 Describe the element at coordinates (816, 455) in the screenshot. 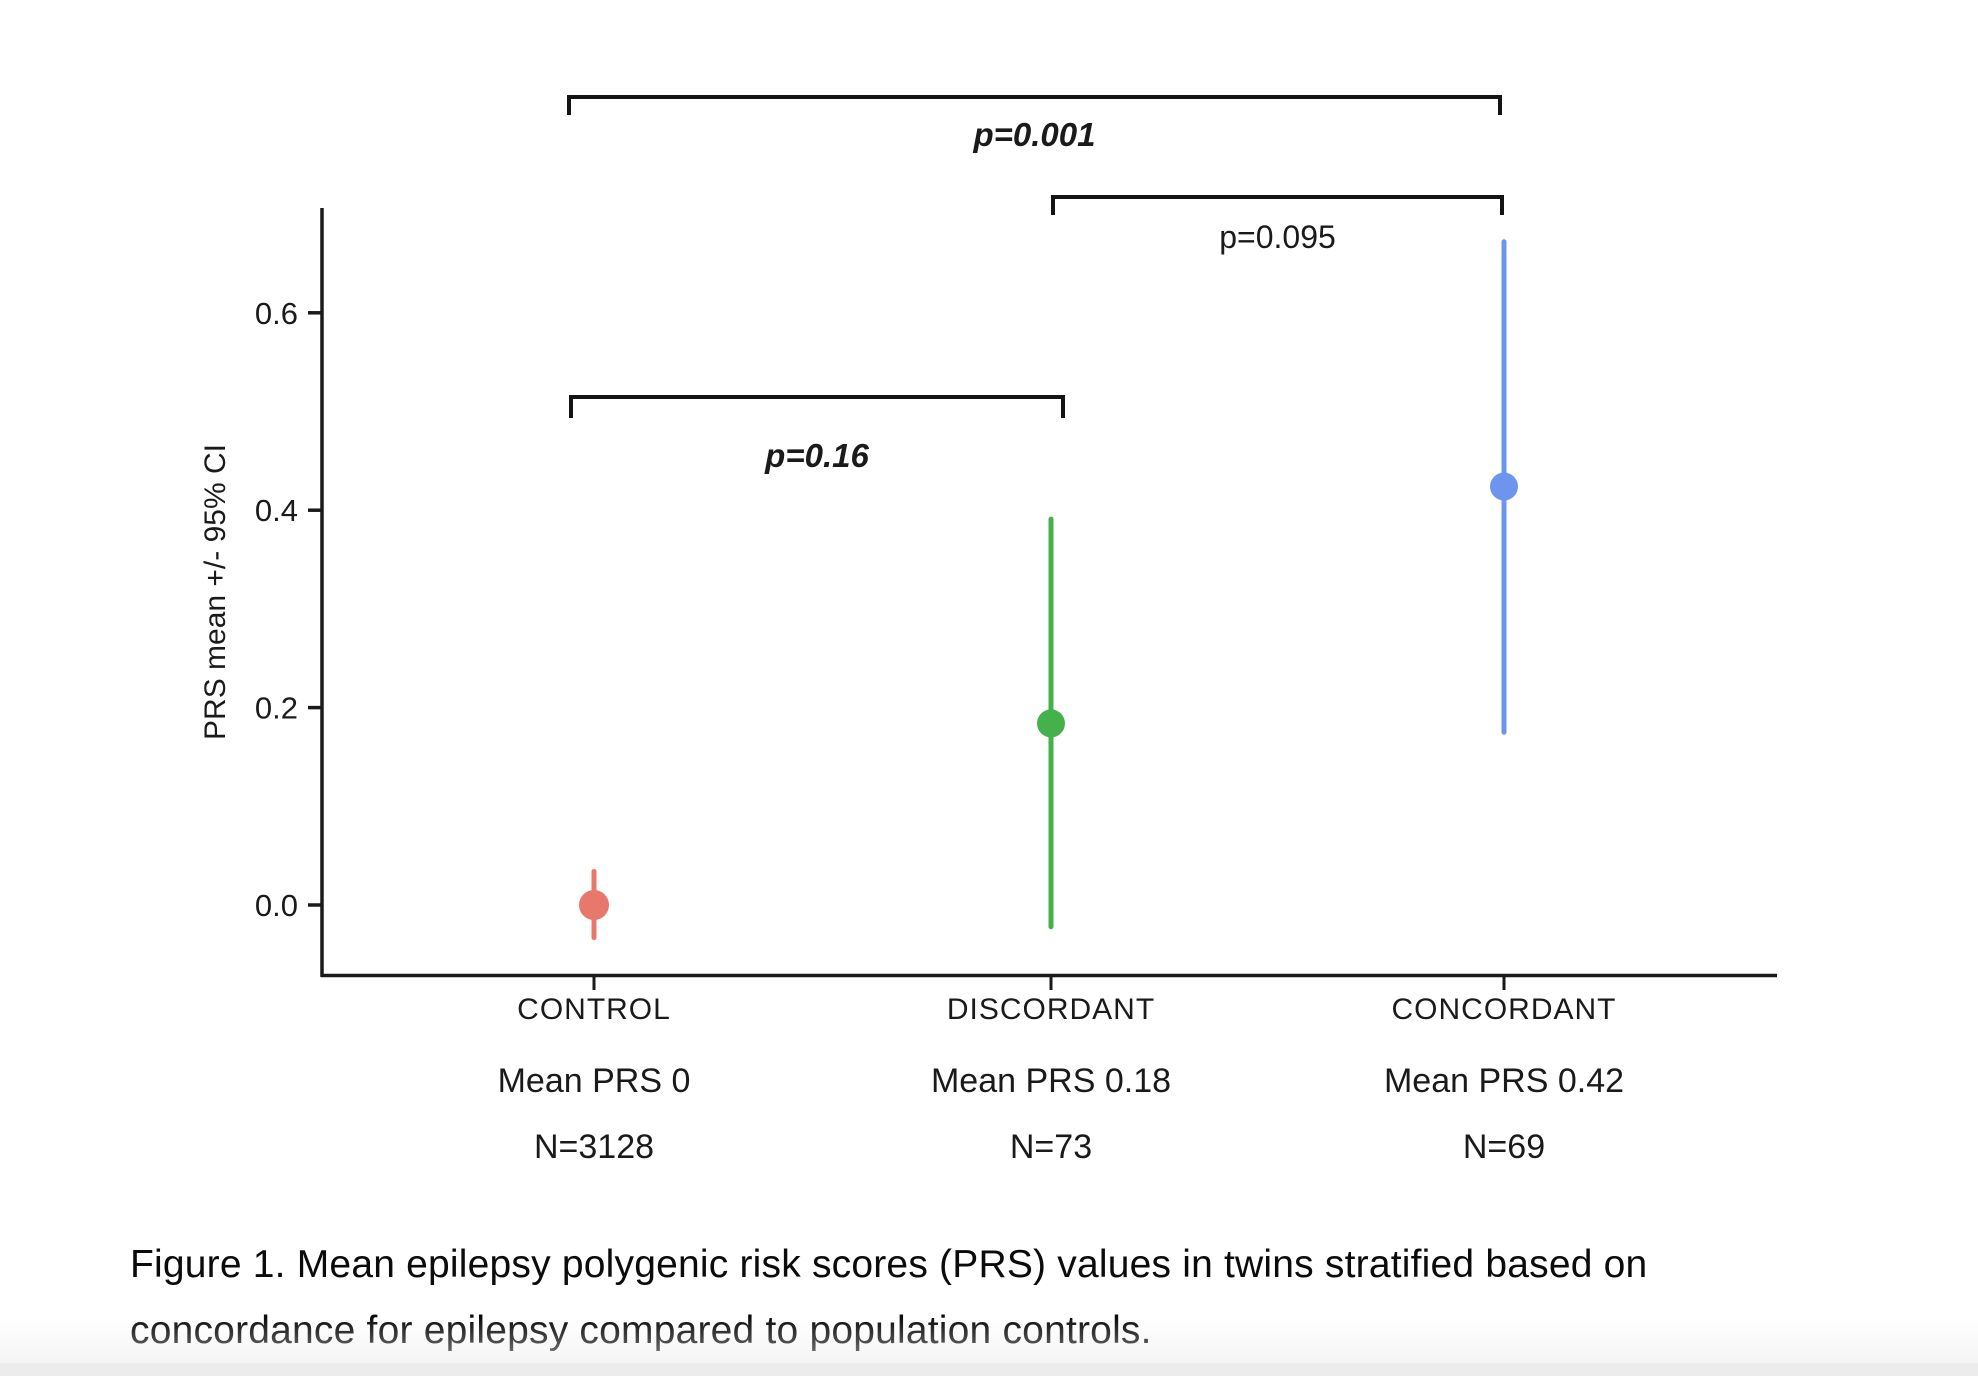

I see `pvalue-label-3: p=0.16` at that location.